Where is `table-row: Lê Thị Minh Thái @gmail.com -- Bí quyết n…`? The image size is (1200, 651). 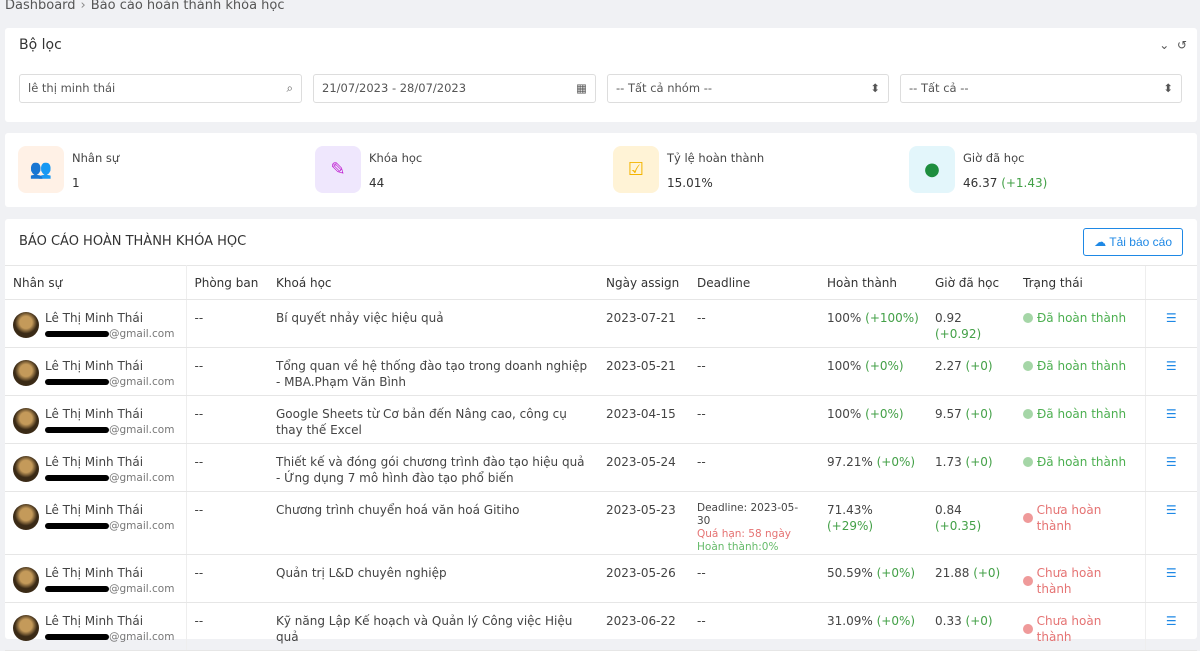 table-row: Lê Thị Minh Thái @gmail.com -- Bí quyết n… is located at coordinates (601, 323).